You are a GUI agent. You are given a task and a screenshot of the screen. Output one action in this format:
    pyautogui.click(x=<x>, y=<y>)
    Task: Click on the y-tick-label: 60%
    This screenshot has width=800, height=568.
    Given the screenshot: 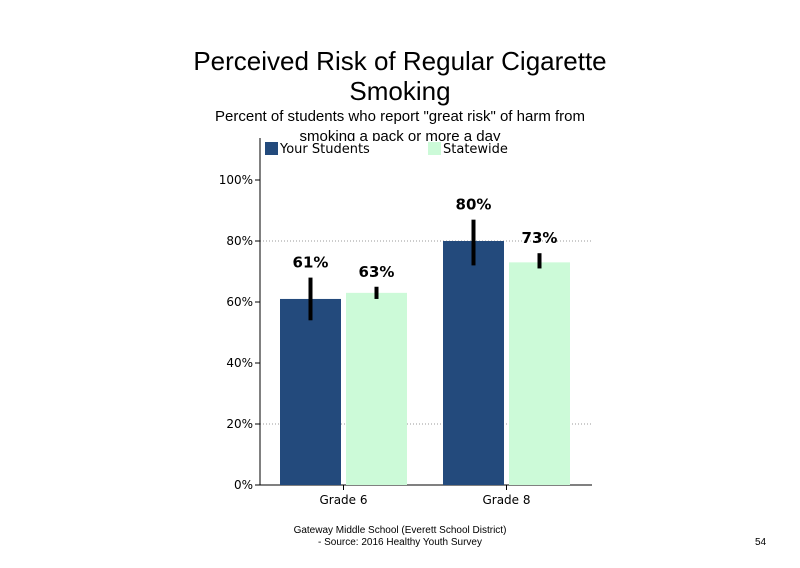 What is the action you would take?
    pyautogui.click(x=239, y=302)
    